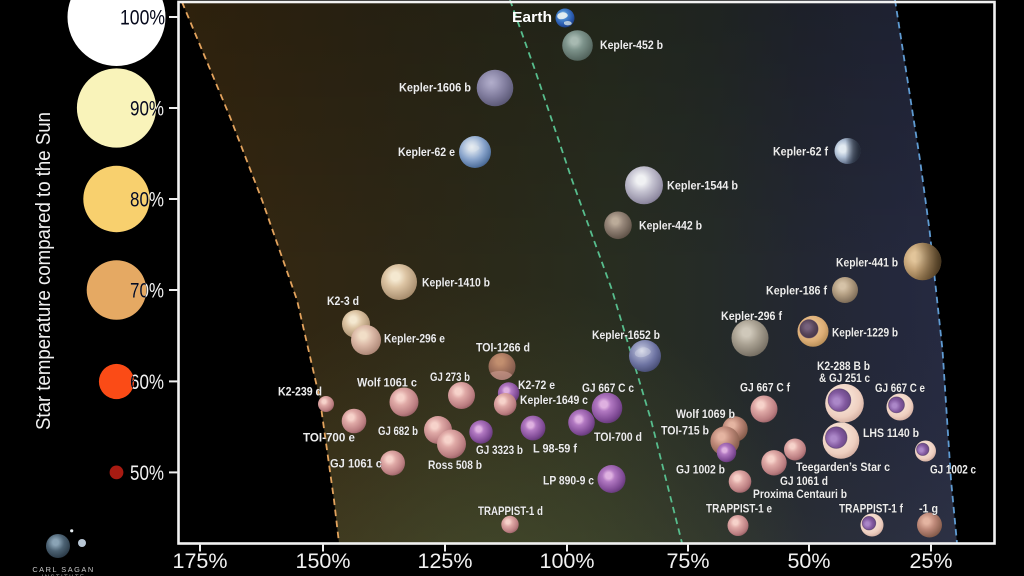 The height and width of the screenshot is (576, 1024). Describe the element at coordinates (568, 480) in the screenshot. I see `svg-text: LP 890-9 c` at that location.